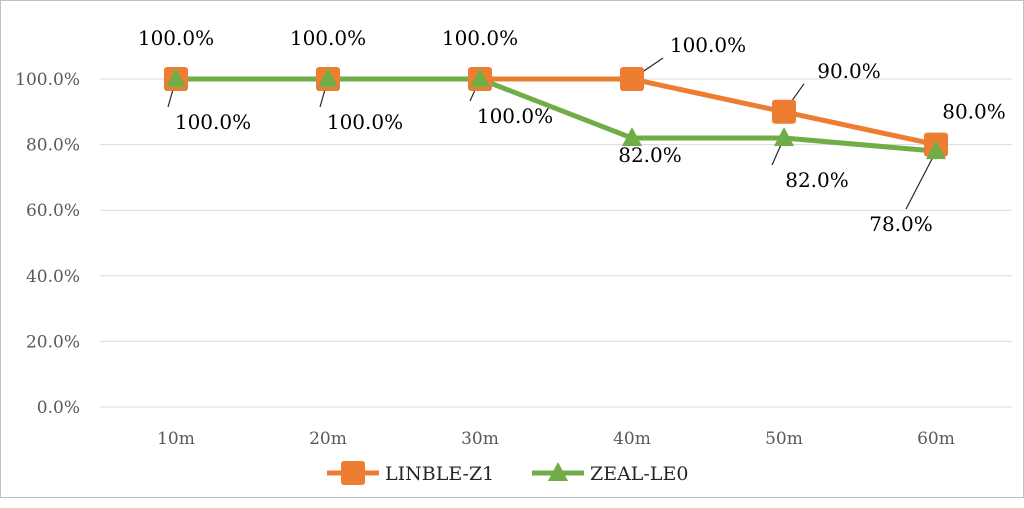 This screenshot has width=1024, height=508. Describe the element at coordinates (47, 80) in the screenshot. I see `y-tick-label: 100.0%` at that location.